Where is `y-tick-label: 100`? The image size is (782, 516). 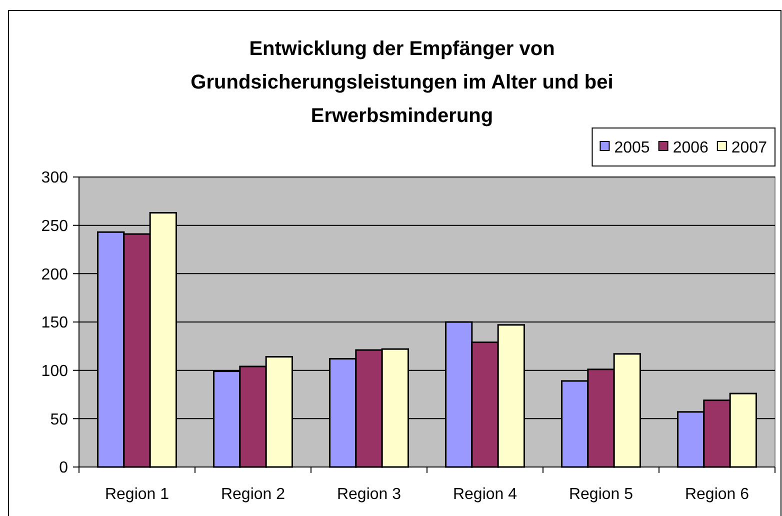
y-tick-label: 100 is located at coordinates (54, 371).